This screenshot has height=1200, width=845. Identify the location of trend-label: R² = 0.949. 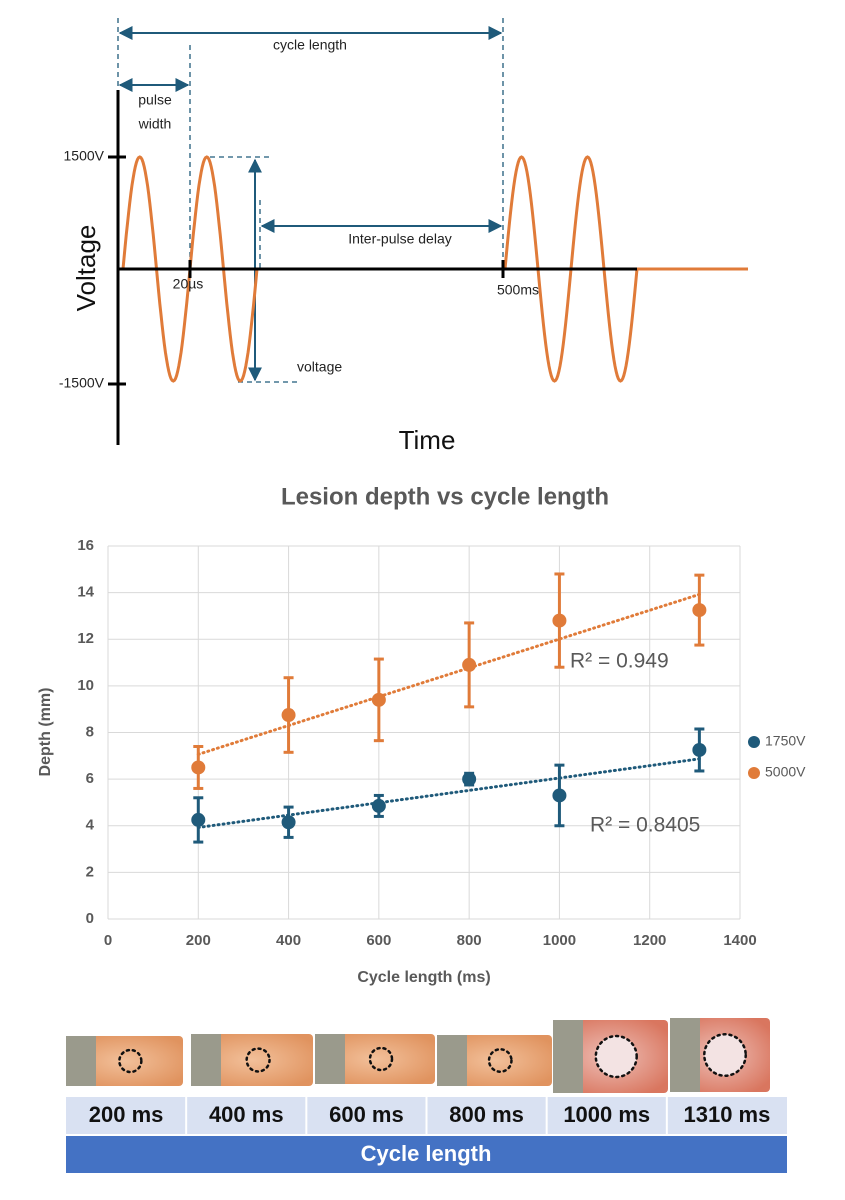
(619, 661).